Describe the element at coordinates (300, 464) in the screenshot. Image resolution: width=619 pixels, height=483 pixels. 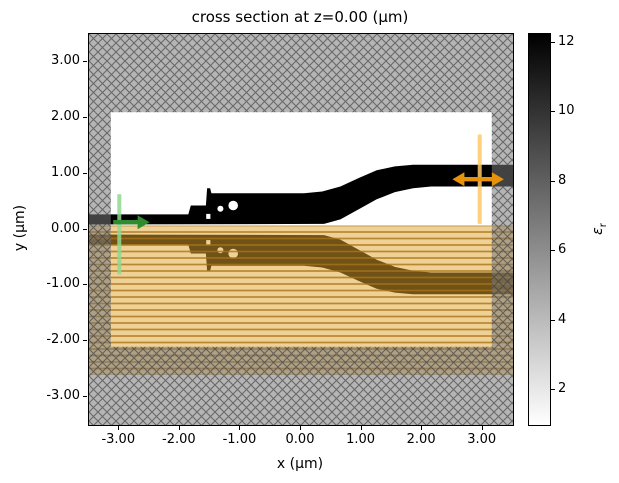
I see `x-axis-label: x (µm)` at that location.